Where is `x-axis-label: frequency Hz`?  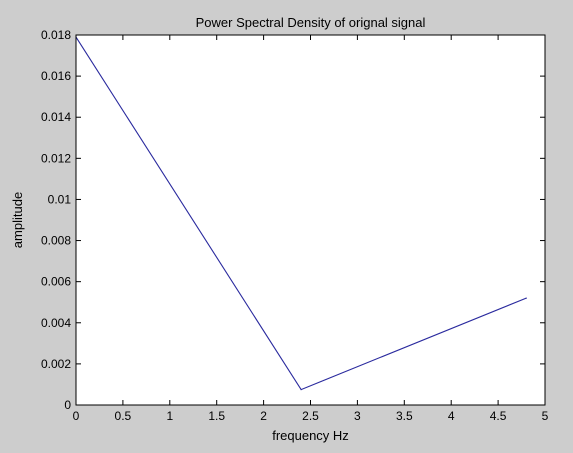
x-axis-label: frequency Hz is located at coordinates (310, 435).